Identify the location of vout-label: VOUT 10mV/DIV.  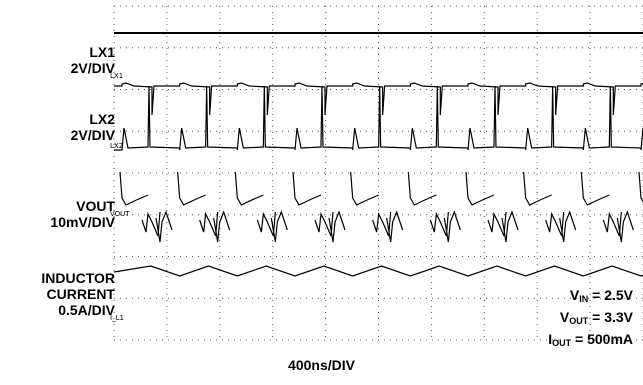
(82, 214).